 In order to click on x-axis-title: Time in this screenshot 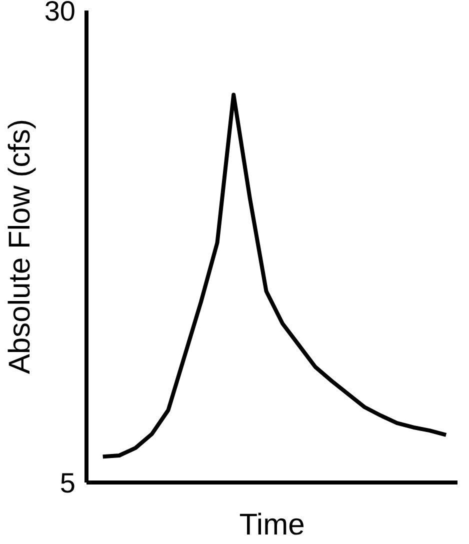, I will do `click(272, 525)`.